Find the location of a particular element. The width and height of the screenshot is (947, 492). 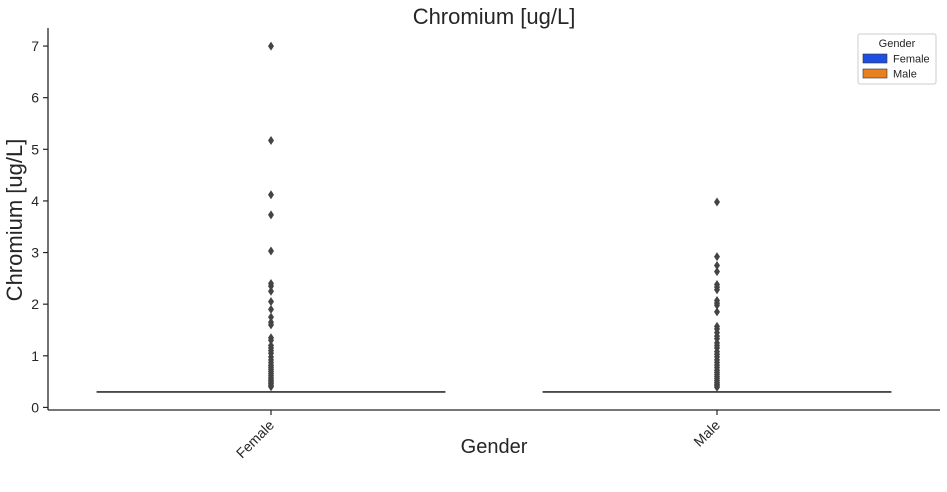

box-group-male is located at coordinates (717, 295).